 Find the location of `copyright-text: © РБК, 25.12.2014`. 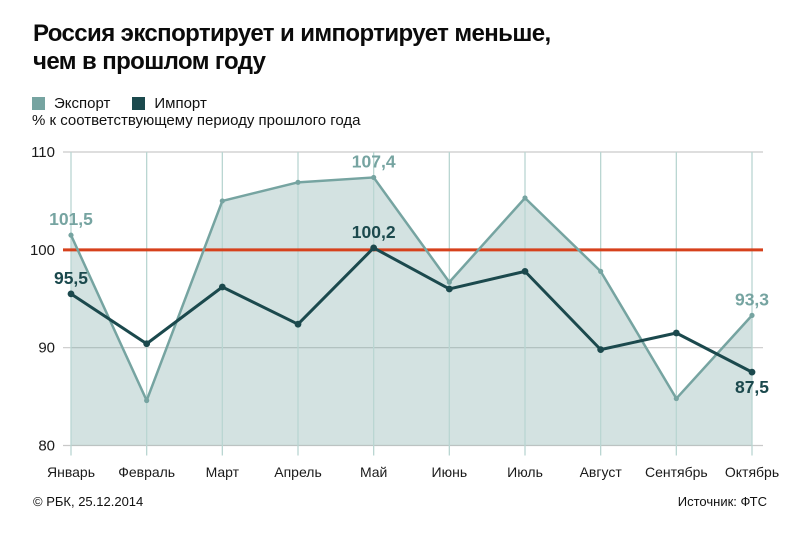

copyright-text: © РБК, 25.12.2014 is located at coordinates (88, 501).